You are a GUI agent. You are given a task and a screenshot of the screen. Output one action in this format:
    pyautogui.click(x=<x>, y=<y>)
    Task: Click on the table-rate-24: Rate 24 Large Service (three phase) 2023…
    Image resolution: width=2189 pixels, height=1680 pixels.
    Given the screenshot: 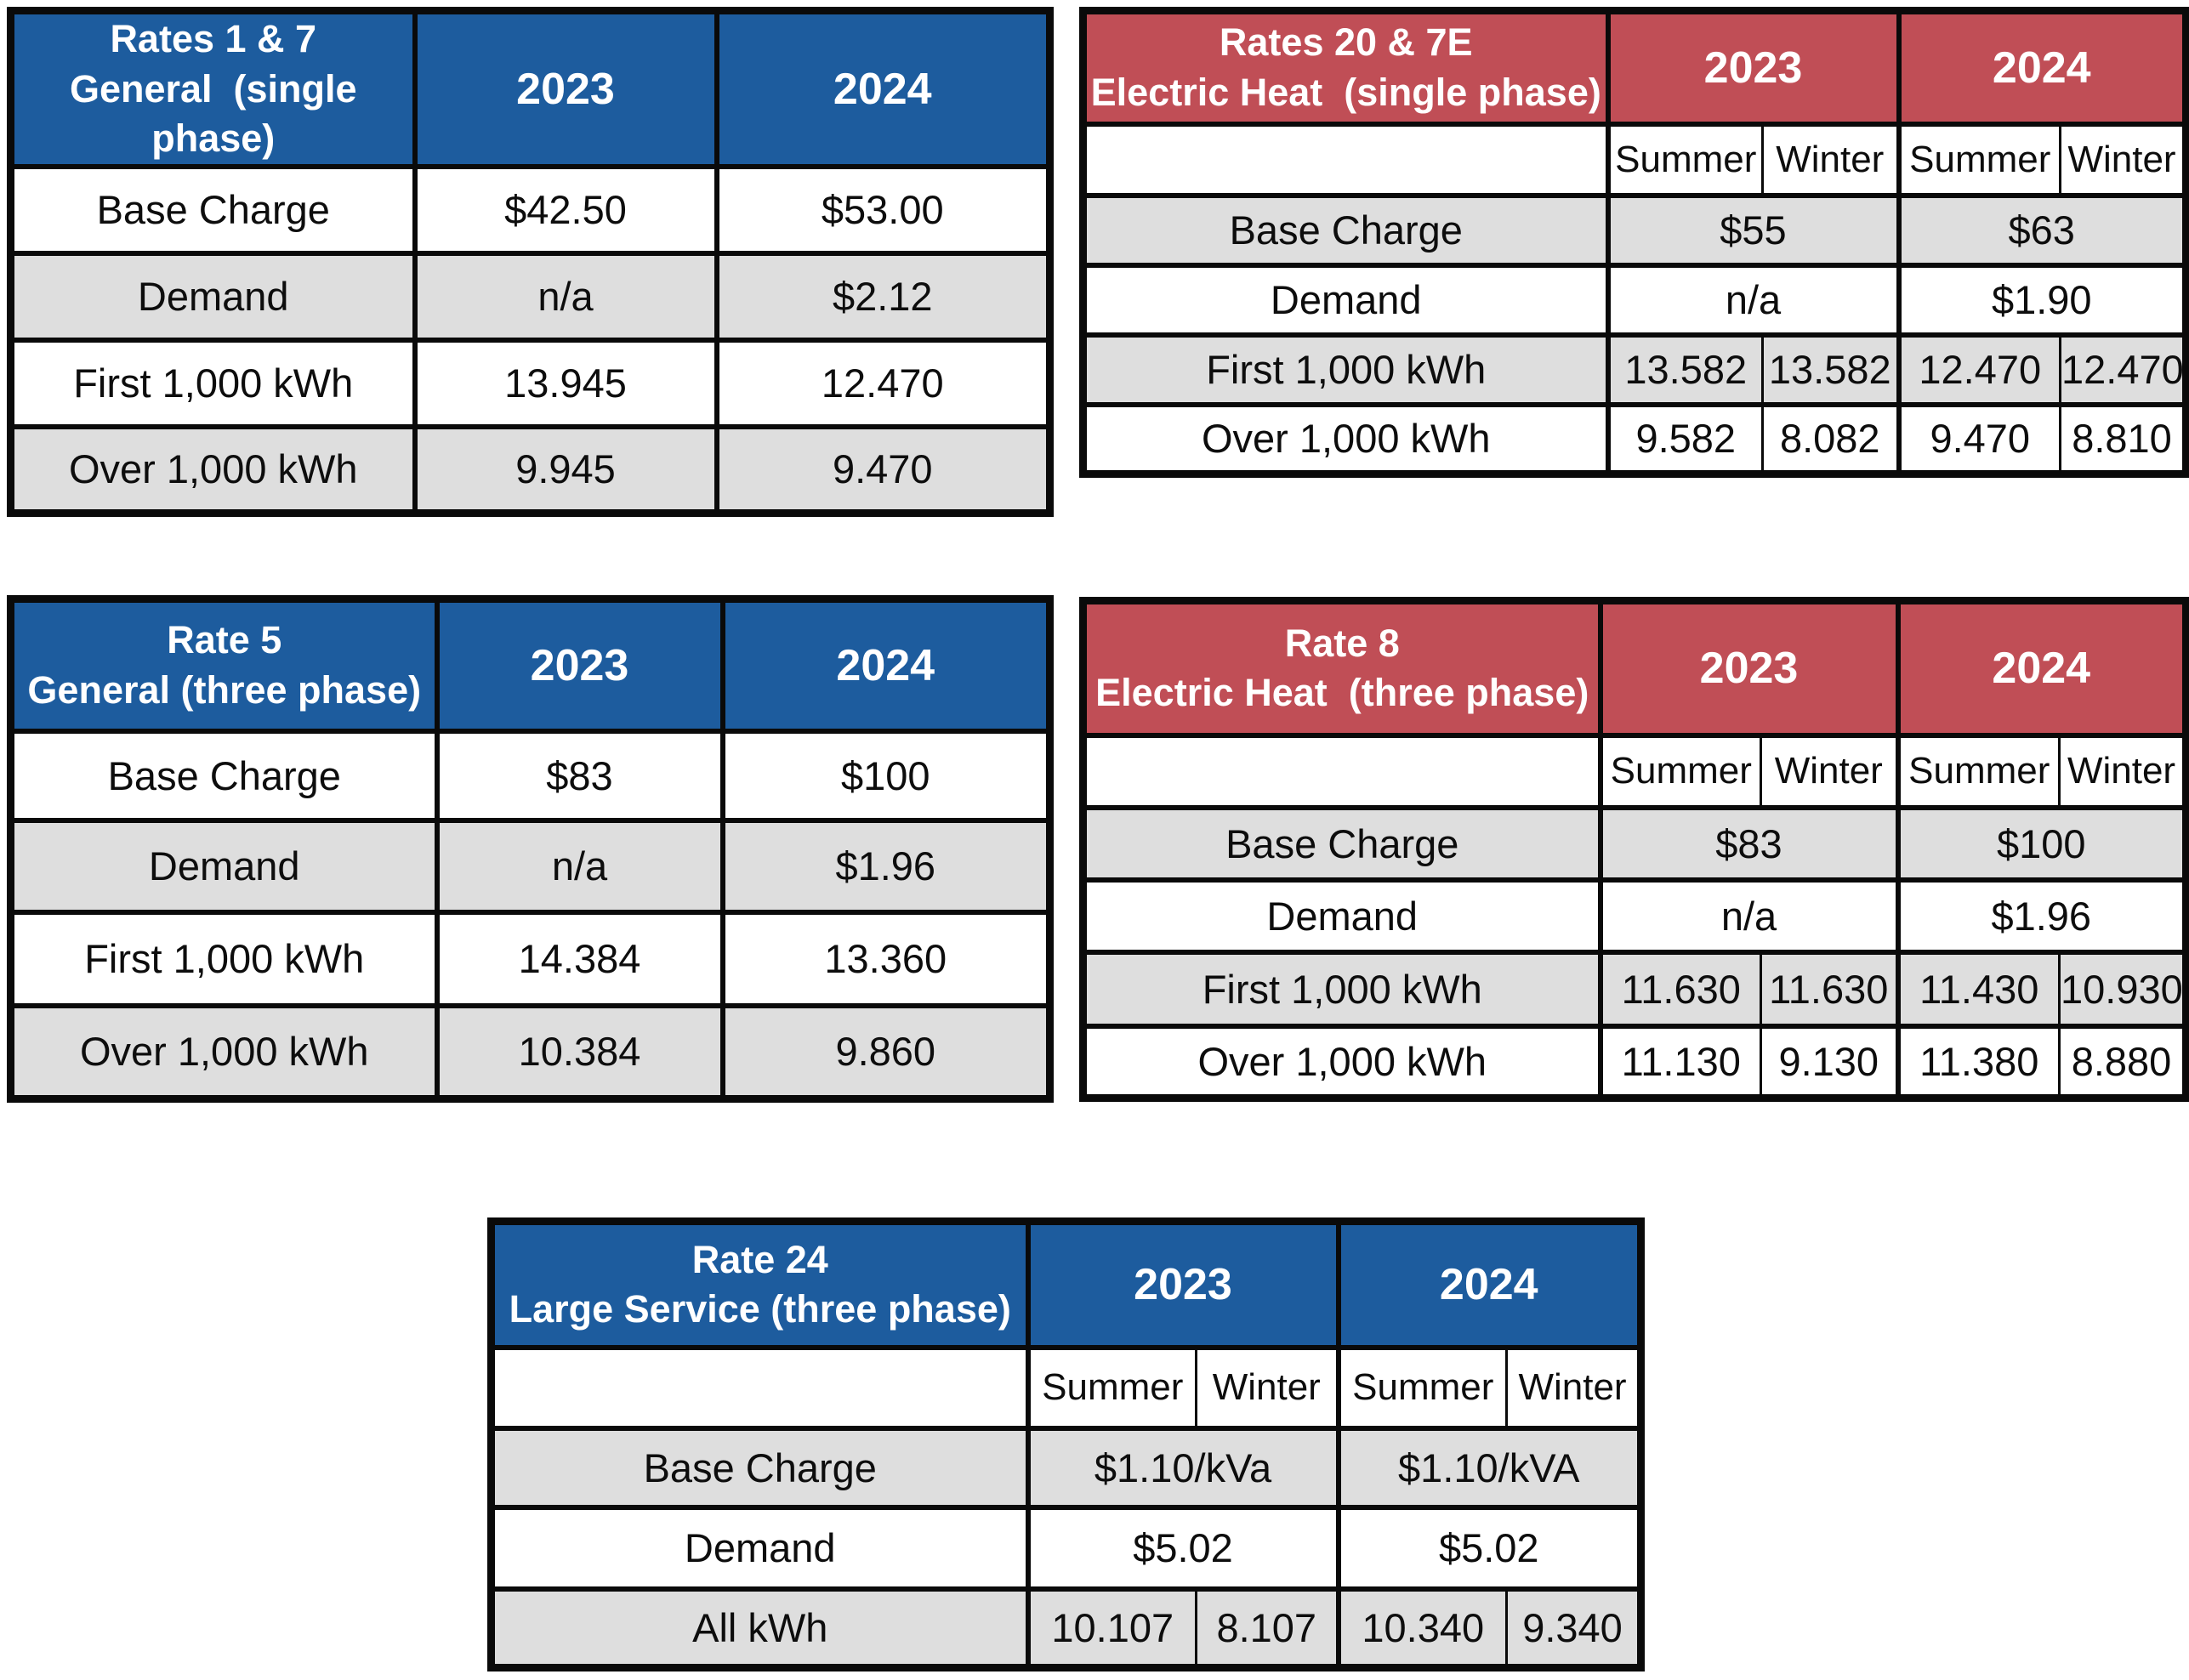 What is the action you would take?
    pyautogui.click(x=1066, y=1444)
    